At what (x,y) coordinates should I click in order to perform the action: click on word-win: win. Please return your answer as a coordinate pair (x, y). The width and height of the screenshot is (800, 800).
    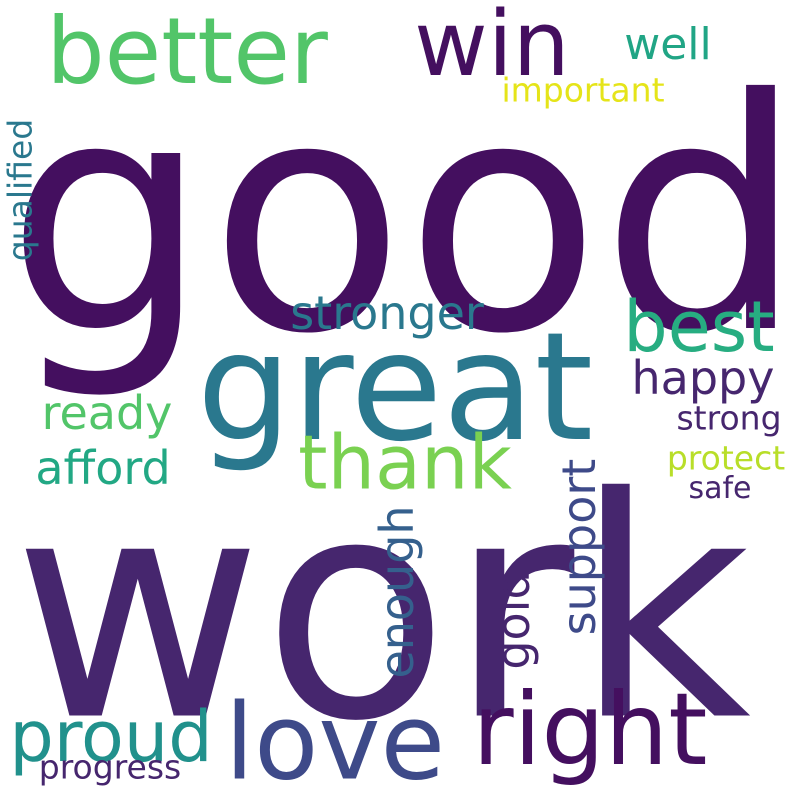
    Looking at the image, I should click on (492, 48).